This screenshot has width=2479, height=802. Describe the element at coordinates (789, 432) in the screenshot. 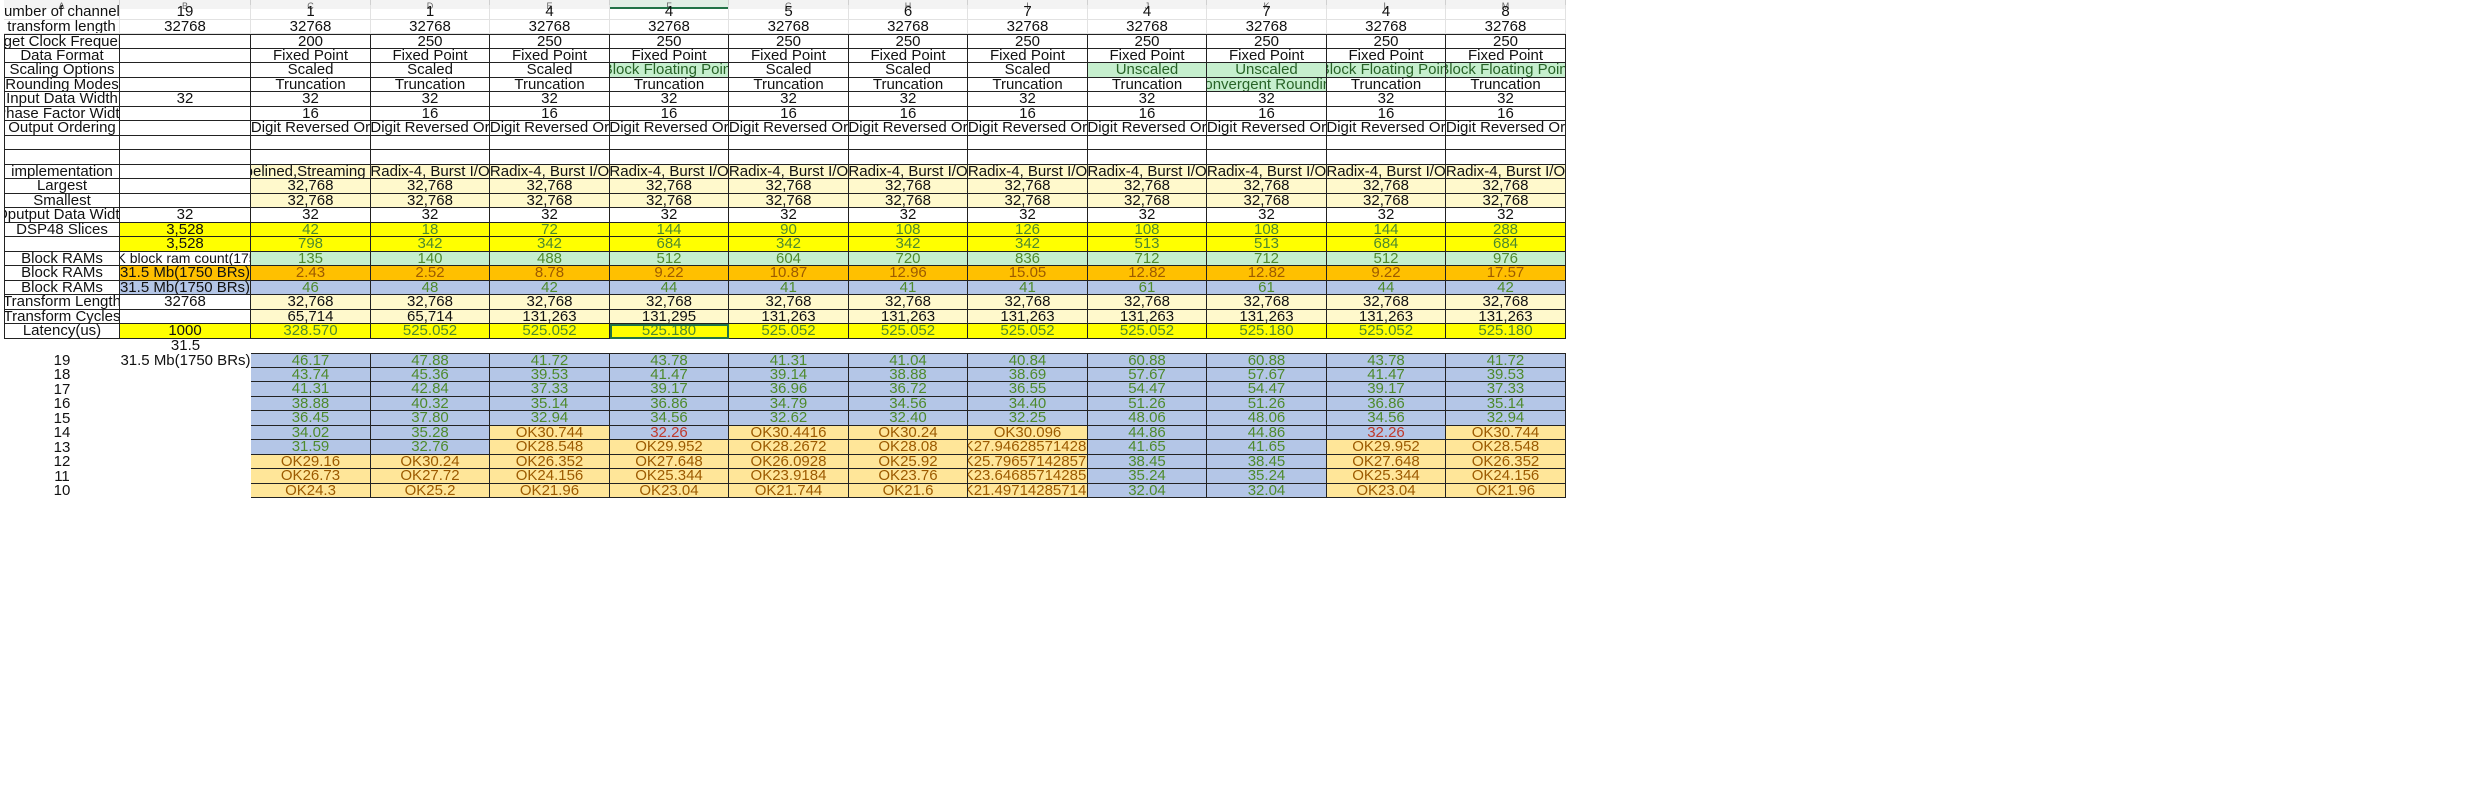

I see `data-cell: OK30.4416` at that location.